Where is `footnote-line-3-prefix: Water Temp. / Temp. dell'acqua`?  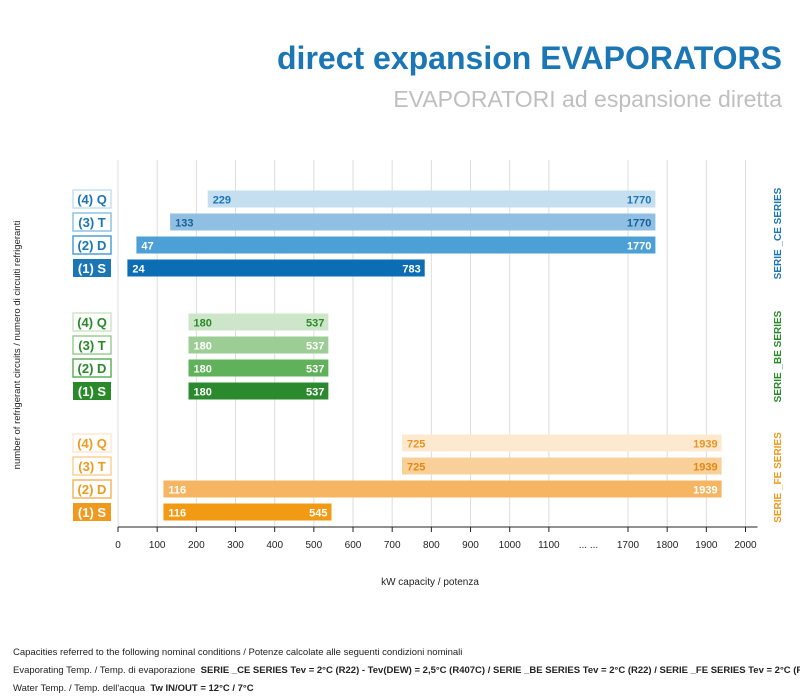
footnote-line-3-prefix: Water Temp. / Temp. dell'acqua is located at coordinates (79, 688).